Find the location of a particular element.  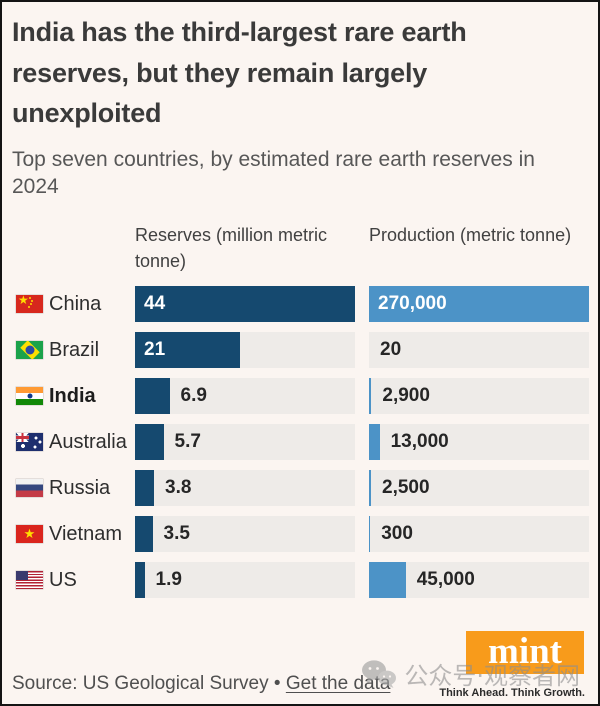

watermark-text: 公众号·观察者网 is located at coordinates (492, 676).